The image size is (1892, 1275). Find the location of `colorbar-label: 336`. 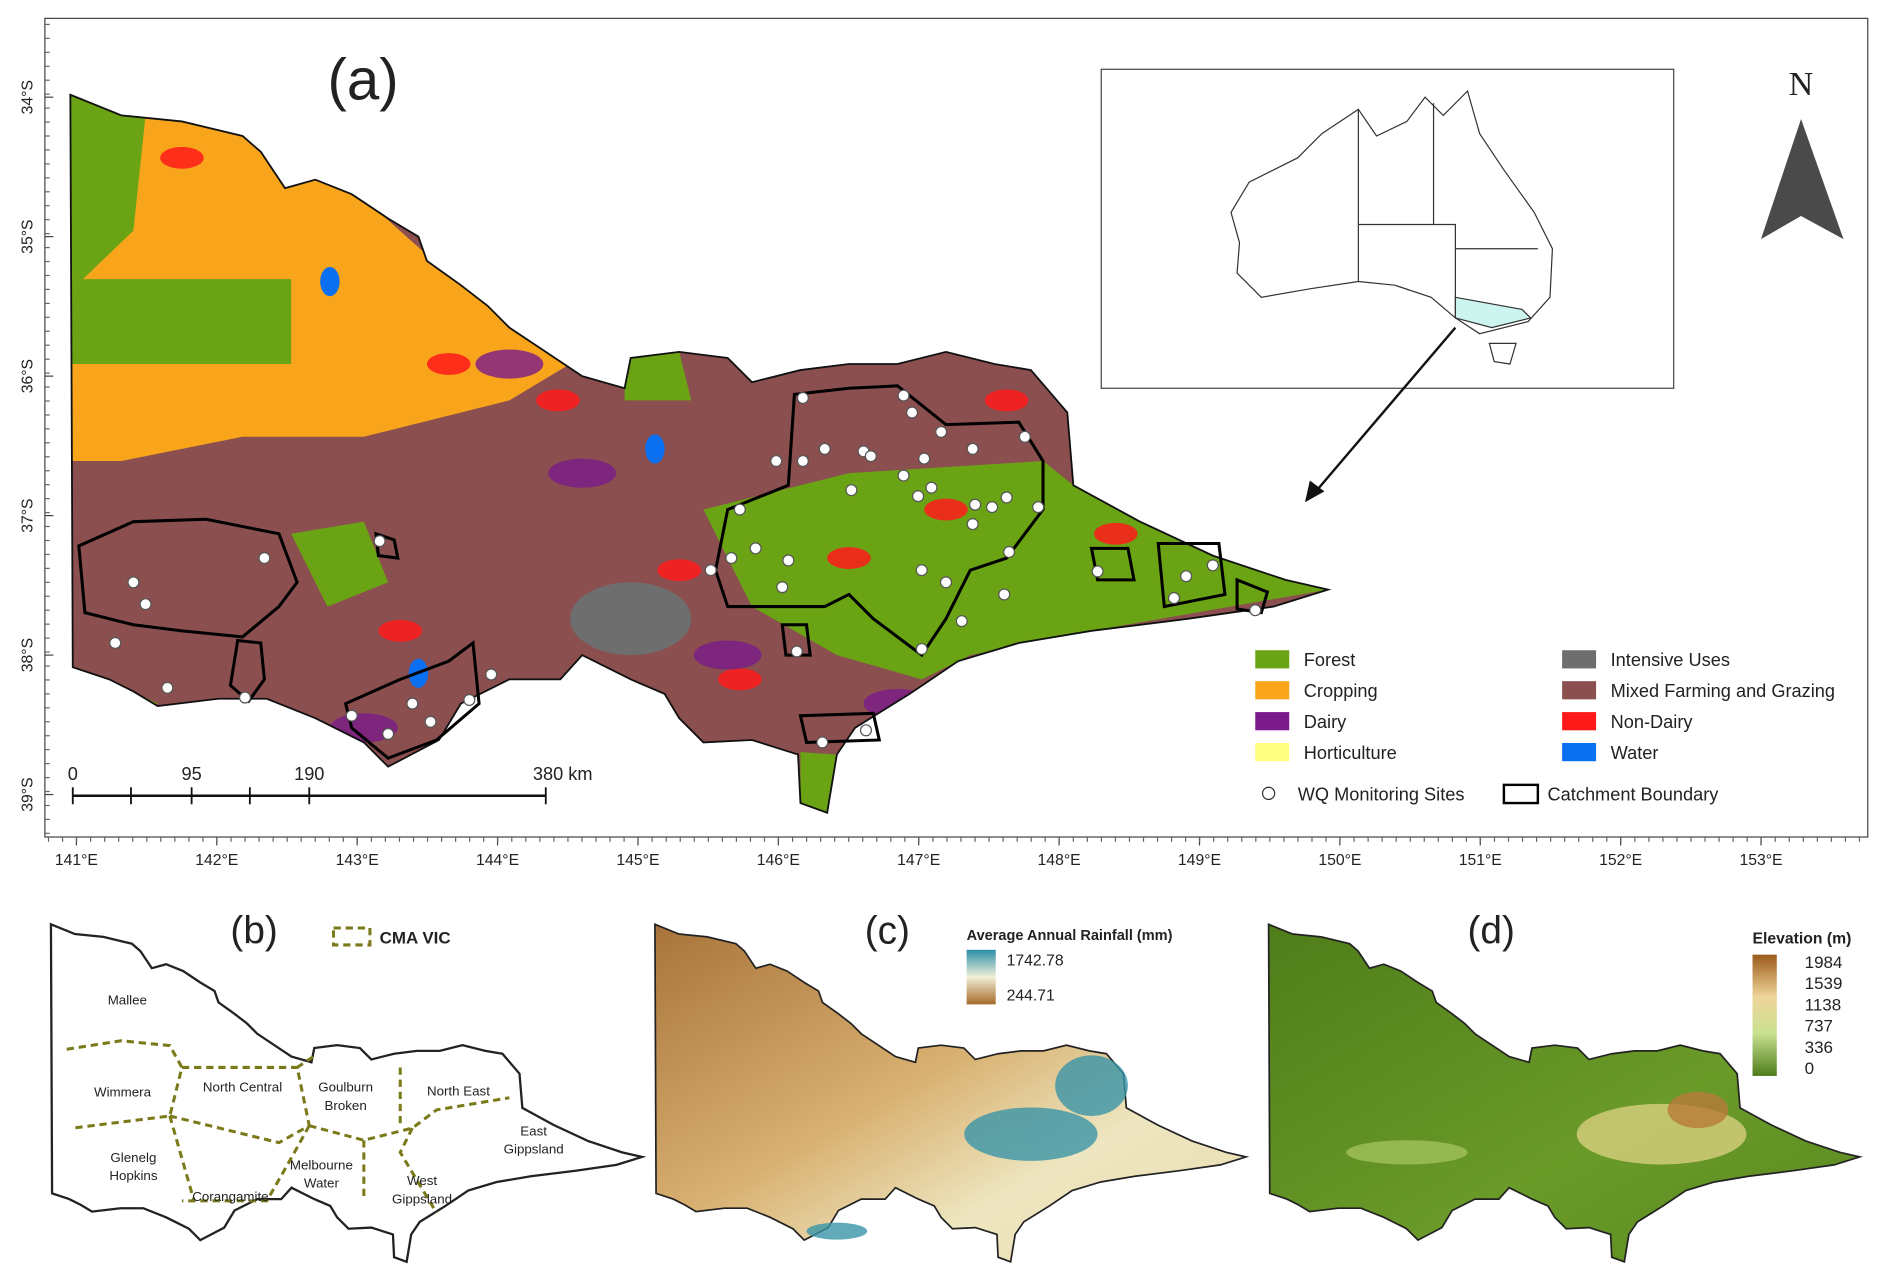

colorbar-label: 336 is located at coordinates (1819, 1047).